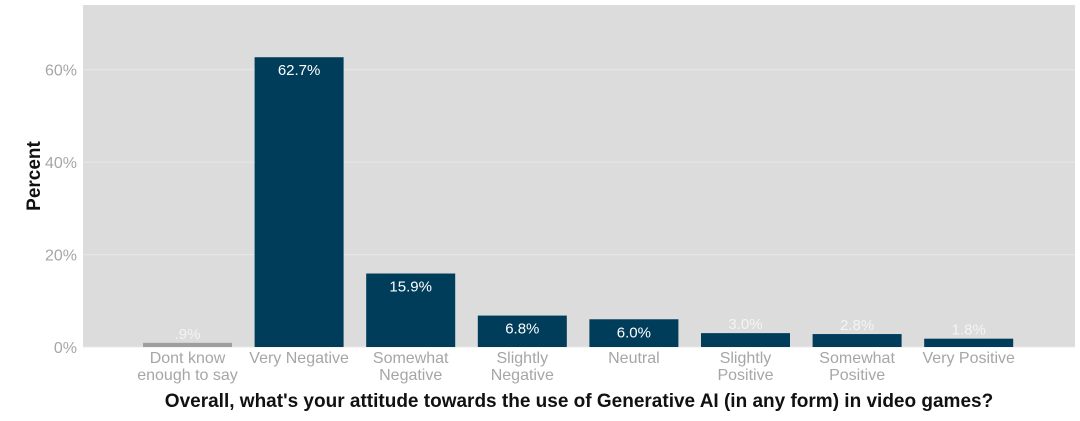 The image size is (1080, 421). I want to click on y-axis-ticks: 0% 20% 40% 60%, so click(61, 210).